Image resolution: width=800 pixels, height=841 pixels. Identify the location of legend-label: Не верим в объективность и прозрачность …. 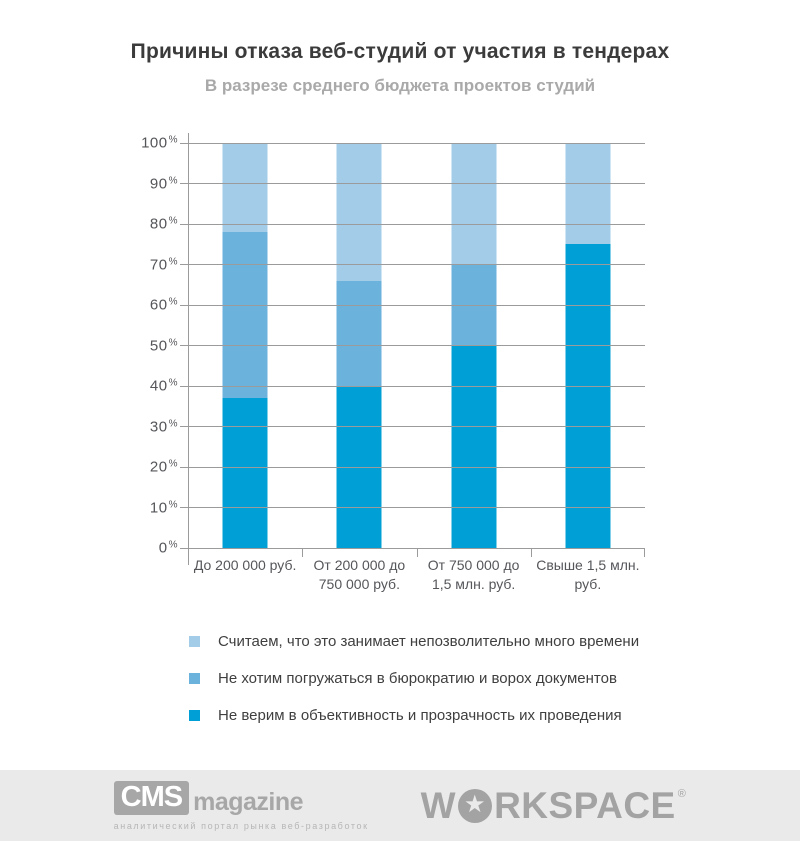
(420, 715).